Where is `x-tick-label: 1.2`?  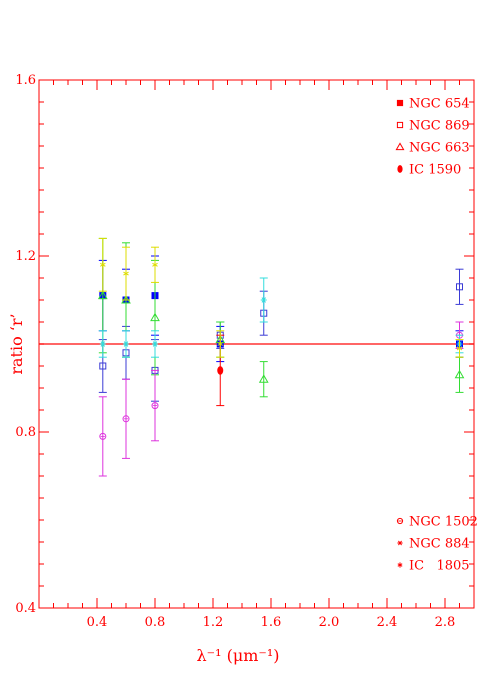
x-tick-label: 1.2 is located at coordinates (213, 622).